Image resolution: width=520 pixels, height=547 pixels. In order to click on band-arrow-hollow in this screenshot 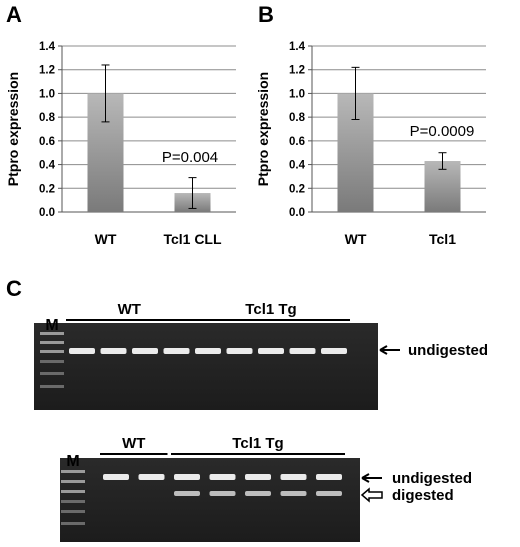, I will do `click(371, 495)`.